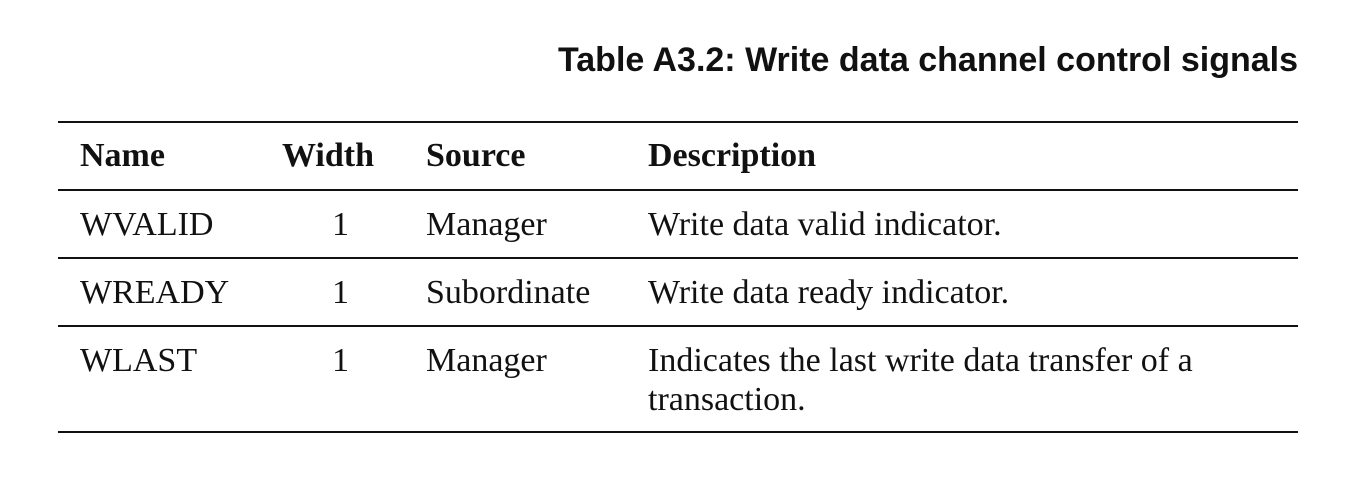  I want to click on description-text: Write data ready indicator., so click(829, 292).